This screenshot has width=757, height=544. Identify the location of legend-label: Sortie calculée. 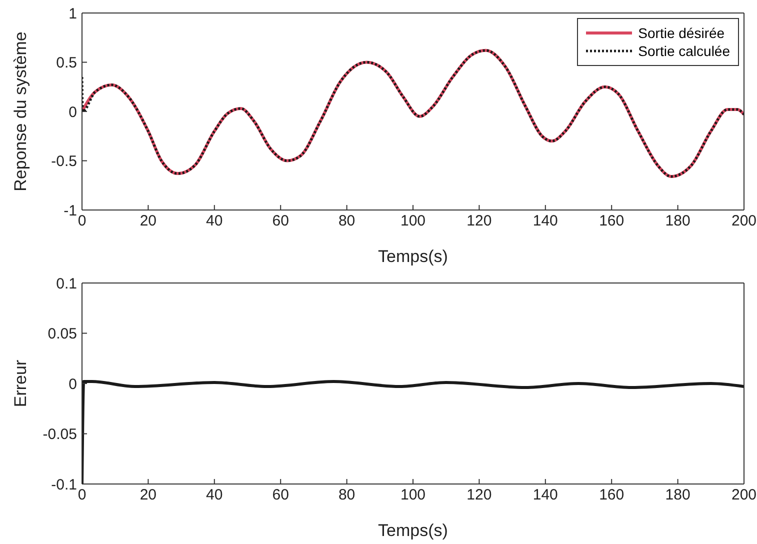
(684, 51).